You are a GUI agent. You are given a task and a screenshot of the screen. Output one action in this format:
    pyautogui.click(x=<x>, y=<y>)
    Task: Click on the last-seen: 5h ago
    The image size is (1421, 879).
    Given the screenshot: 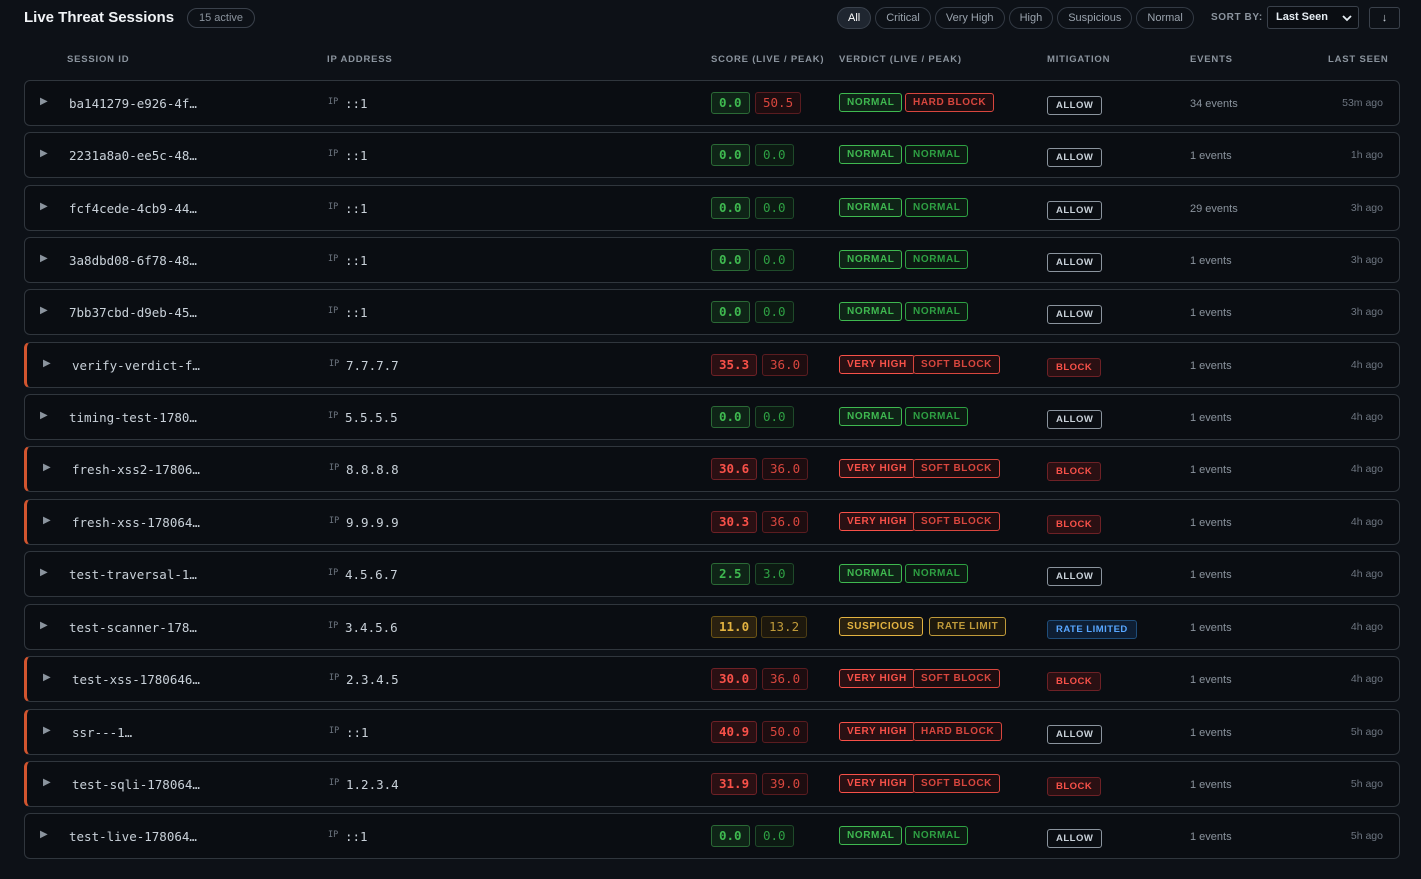 What is the action you would take?
    pyautogui.click(x=1366, y=784)
    